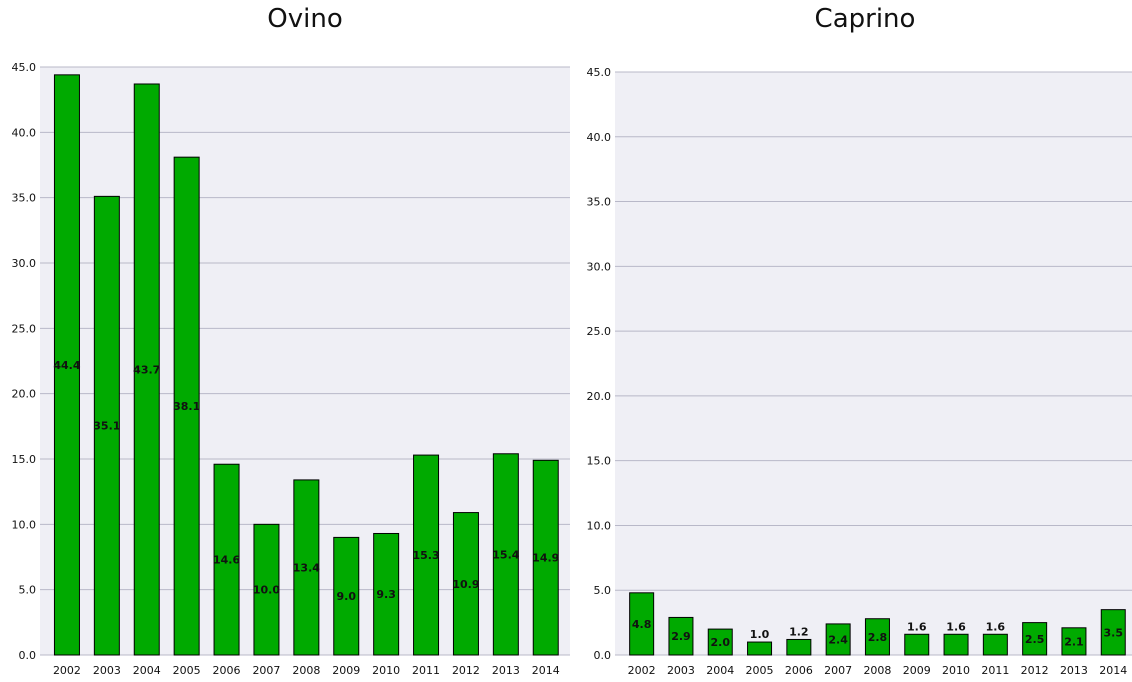 The width and height of the screenshot is (1132, 682). I want to click on data-label: 9.0, so click(347, 596).